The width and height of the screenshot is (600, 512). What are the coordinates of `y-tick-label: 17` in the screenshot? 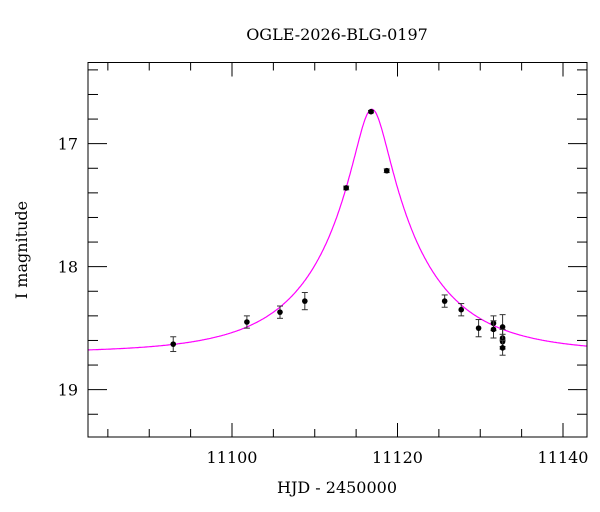 It's located at (68, 144).